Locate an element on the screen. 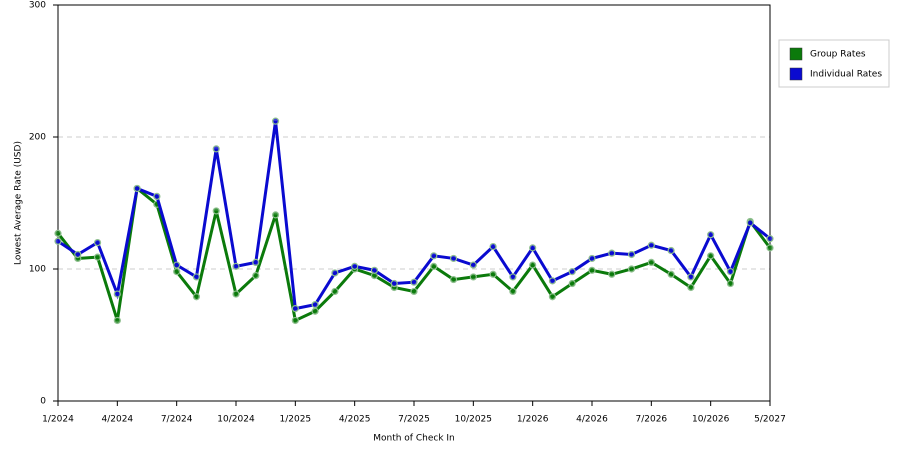 This screenshot has height=450, width=900. x-tick-label: 4/2025 is located at coordinates (355, 420).